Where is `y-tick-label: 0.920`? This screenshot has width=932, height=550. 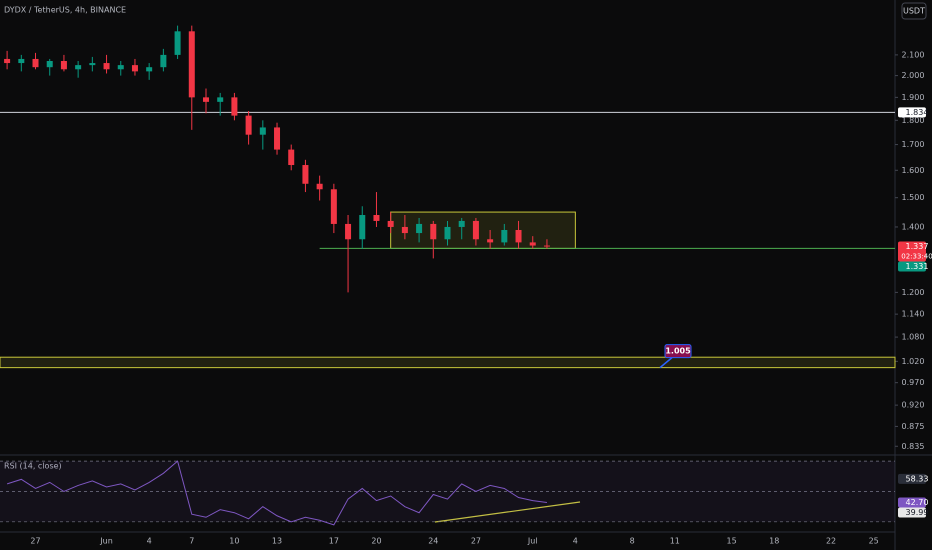 y-tick-label: 0.920 is located at coordinates (913, 405).